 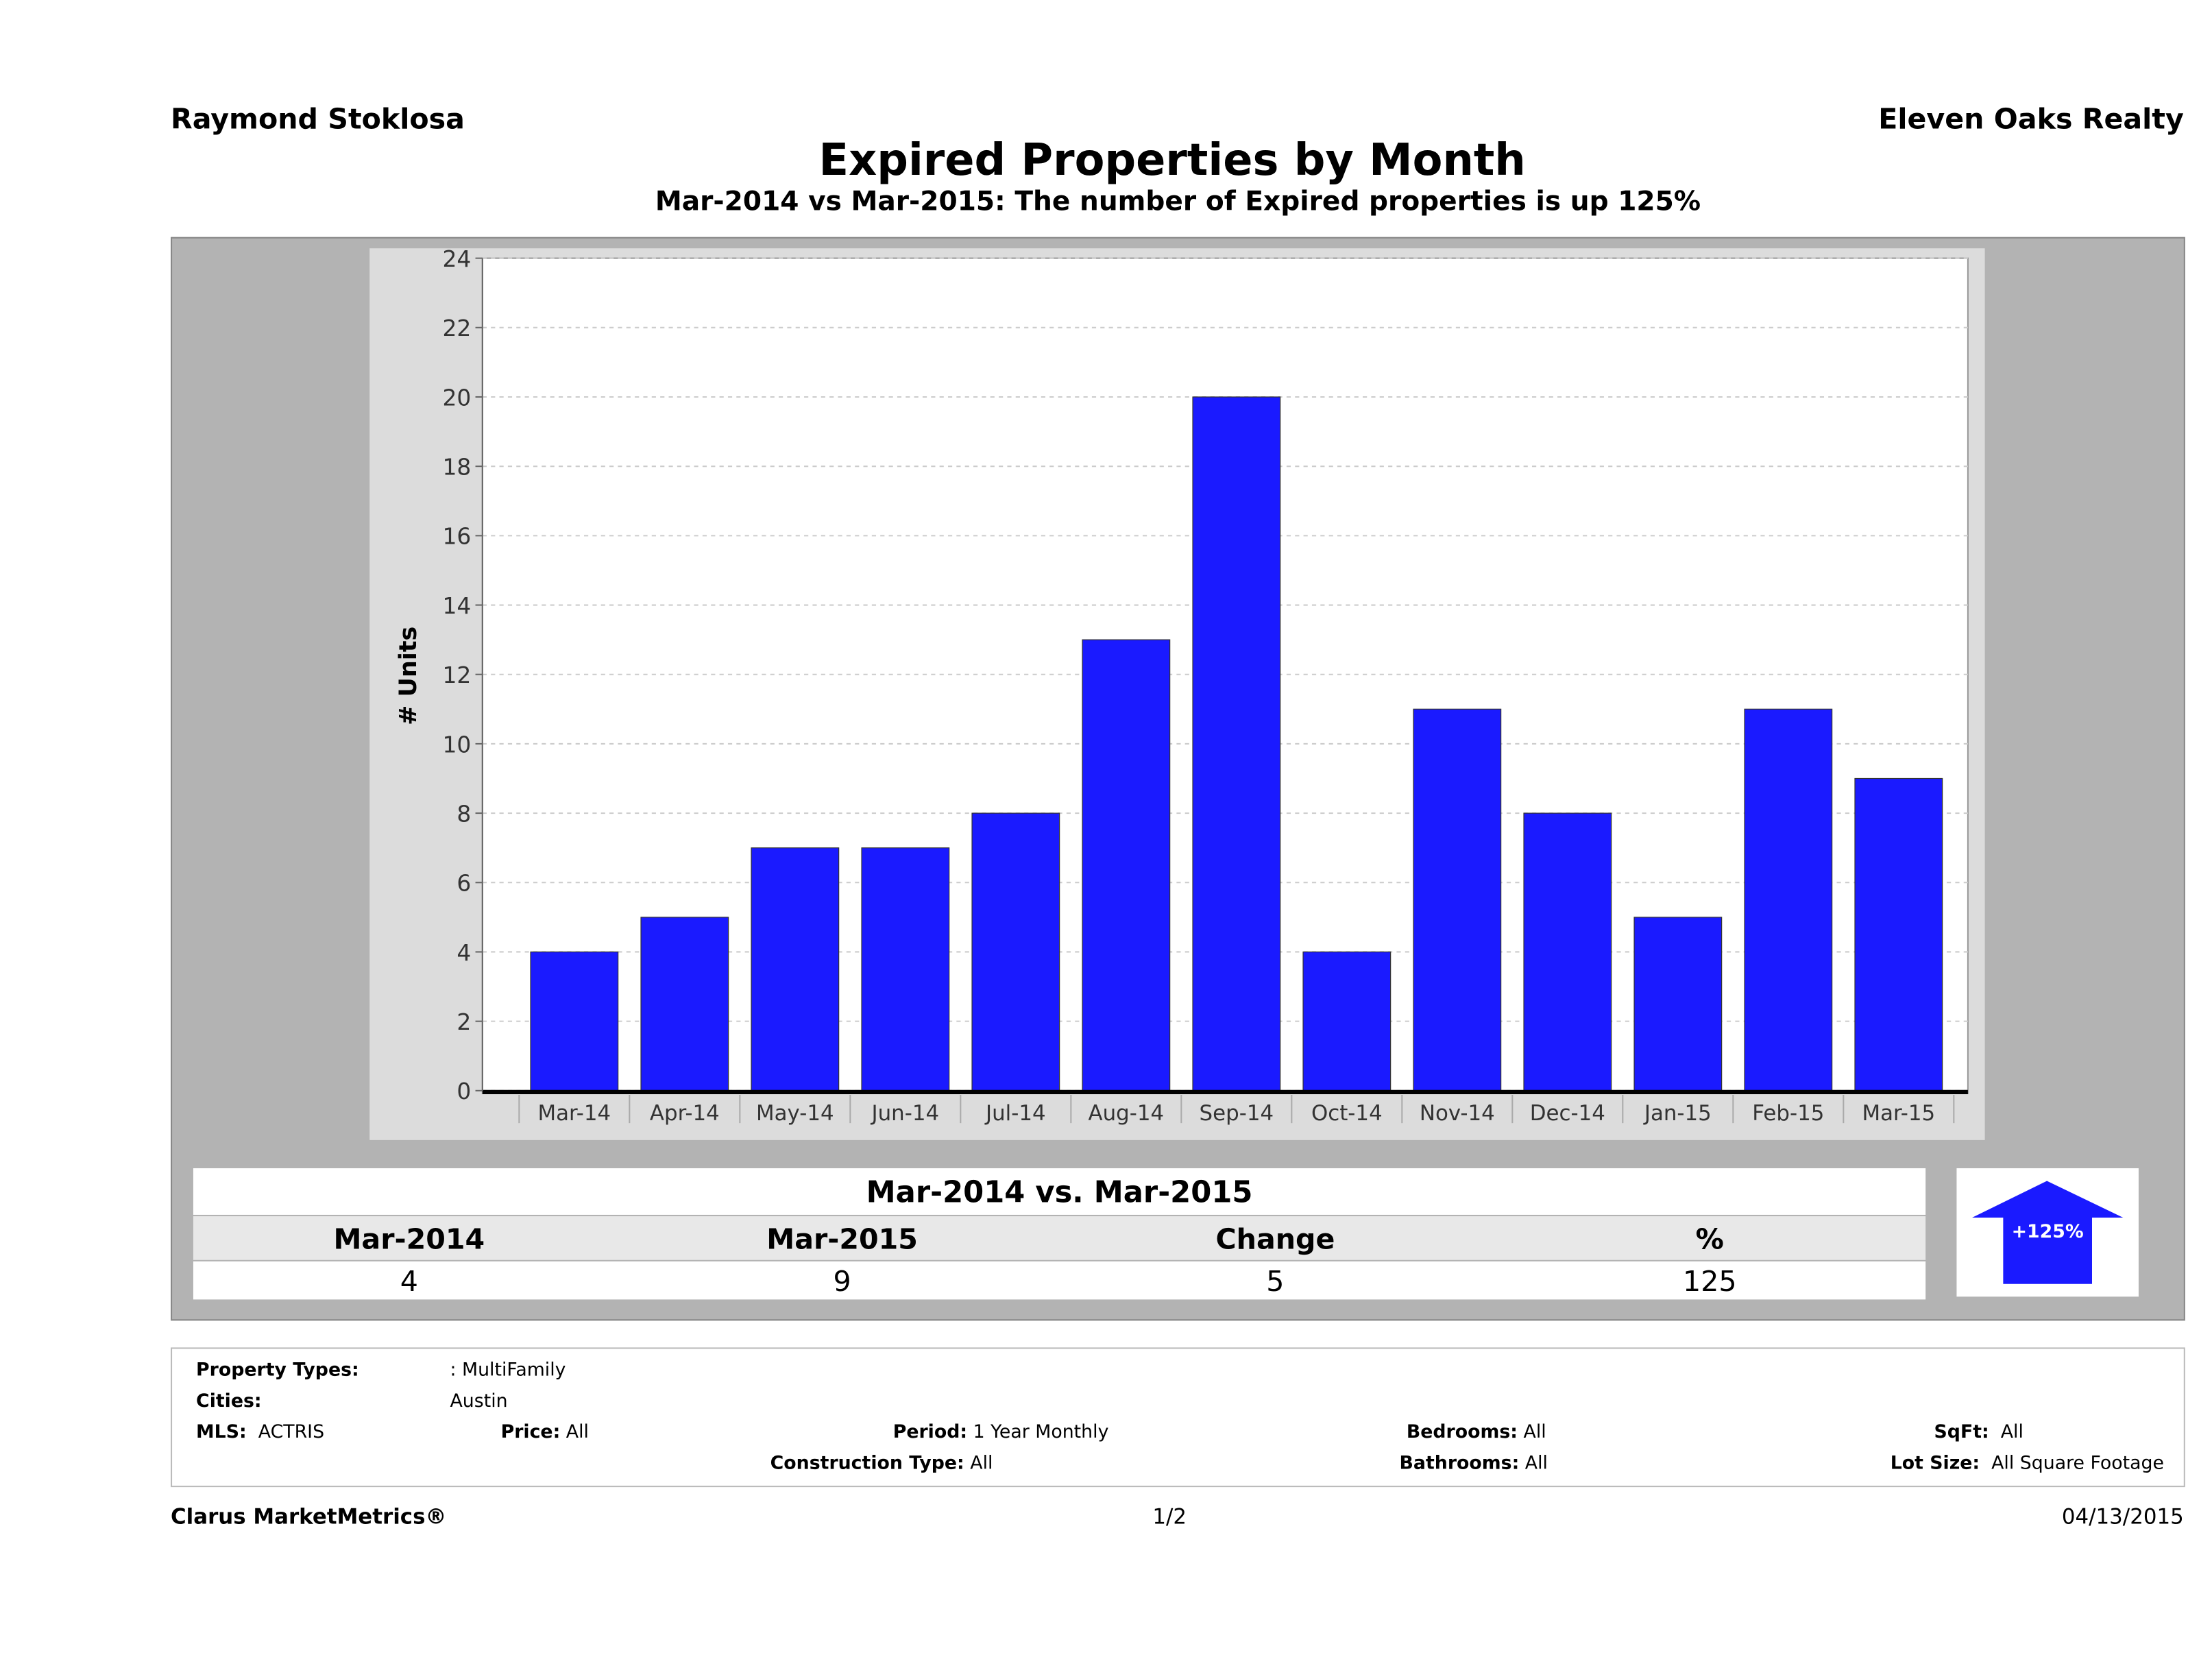 I want to click on page-number: 1/2, so click(x=1169, y=1516).